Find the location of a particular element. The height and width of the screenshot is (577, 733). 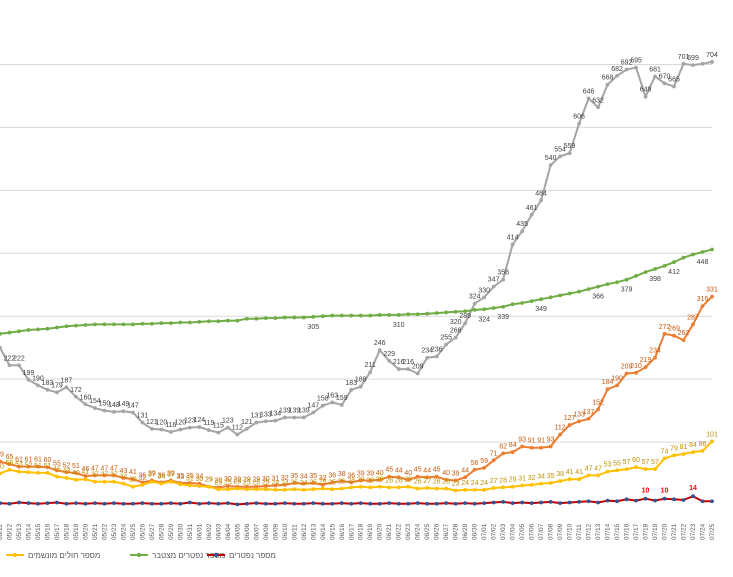

data-label-orange: 127 is located at coordinates (570, 418).